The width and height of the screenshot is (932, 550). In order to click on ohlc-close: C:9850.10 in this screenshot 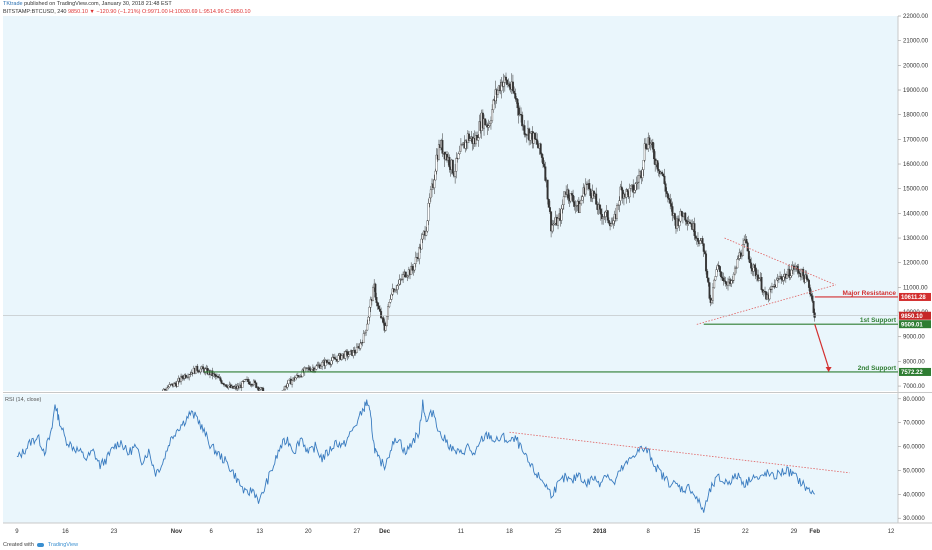, I will do `click(238, 12)`.